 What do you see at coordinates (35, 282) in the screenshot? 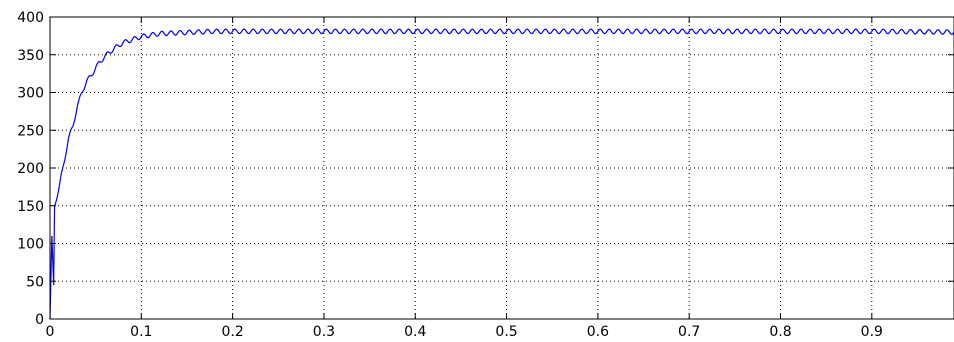
I see `y-tick-label: 50` at bounding box center [35, 282].